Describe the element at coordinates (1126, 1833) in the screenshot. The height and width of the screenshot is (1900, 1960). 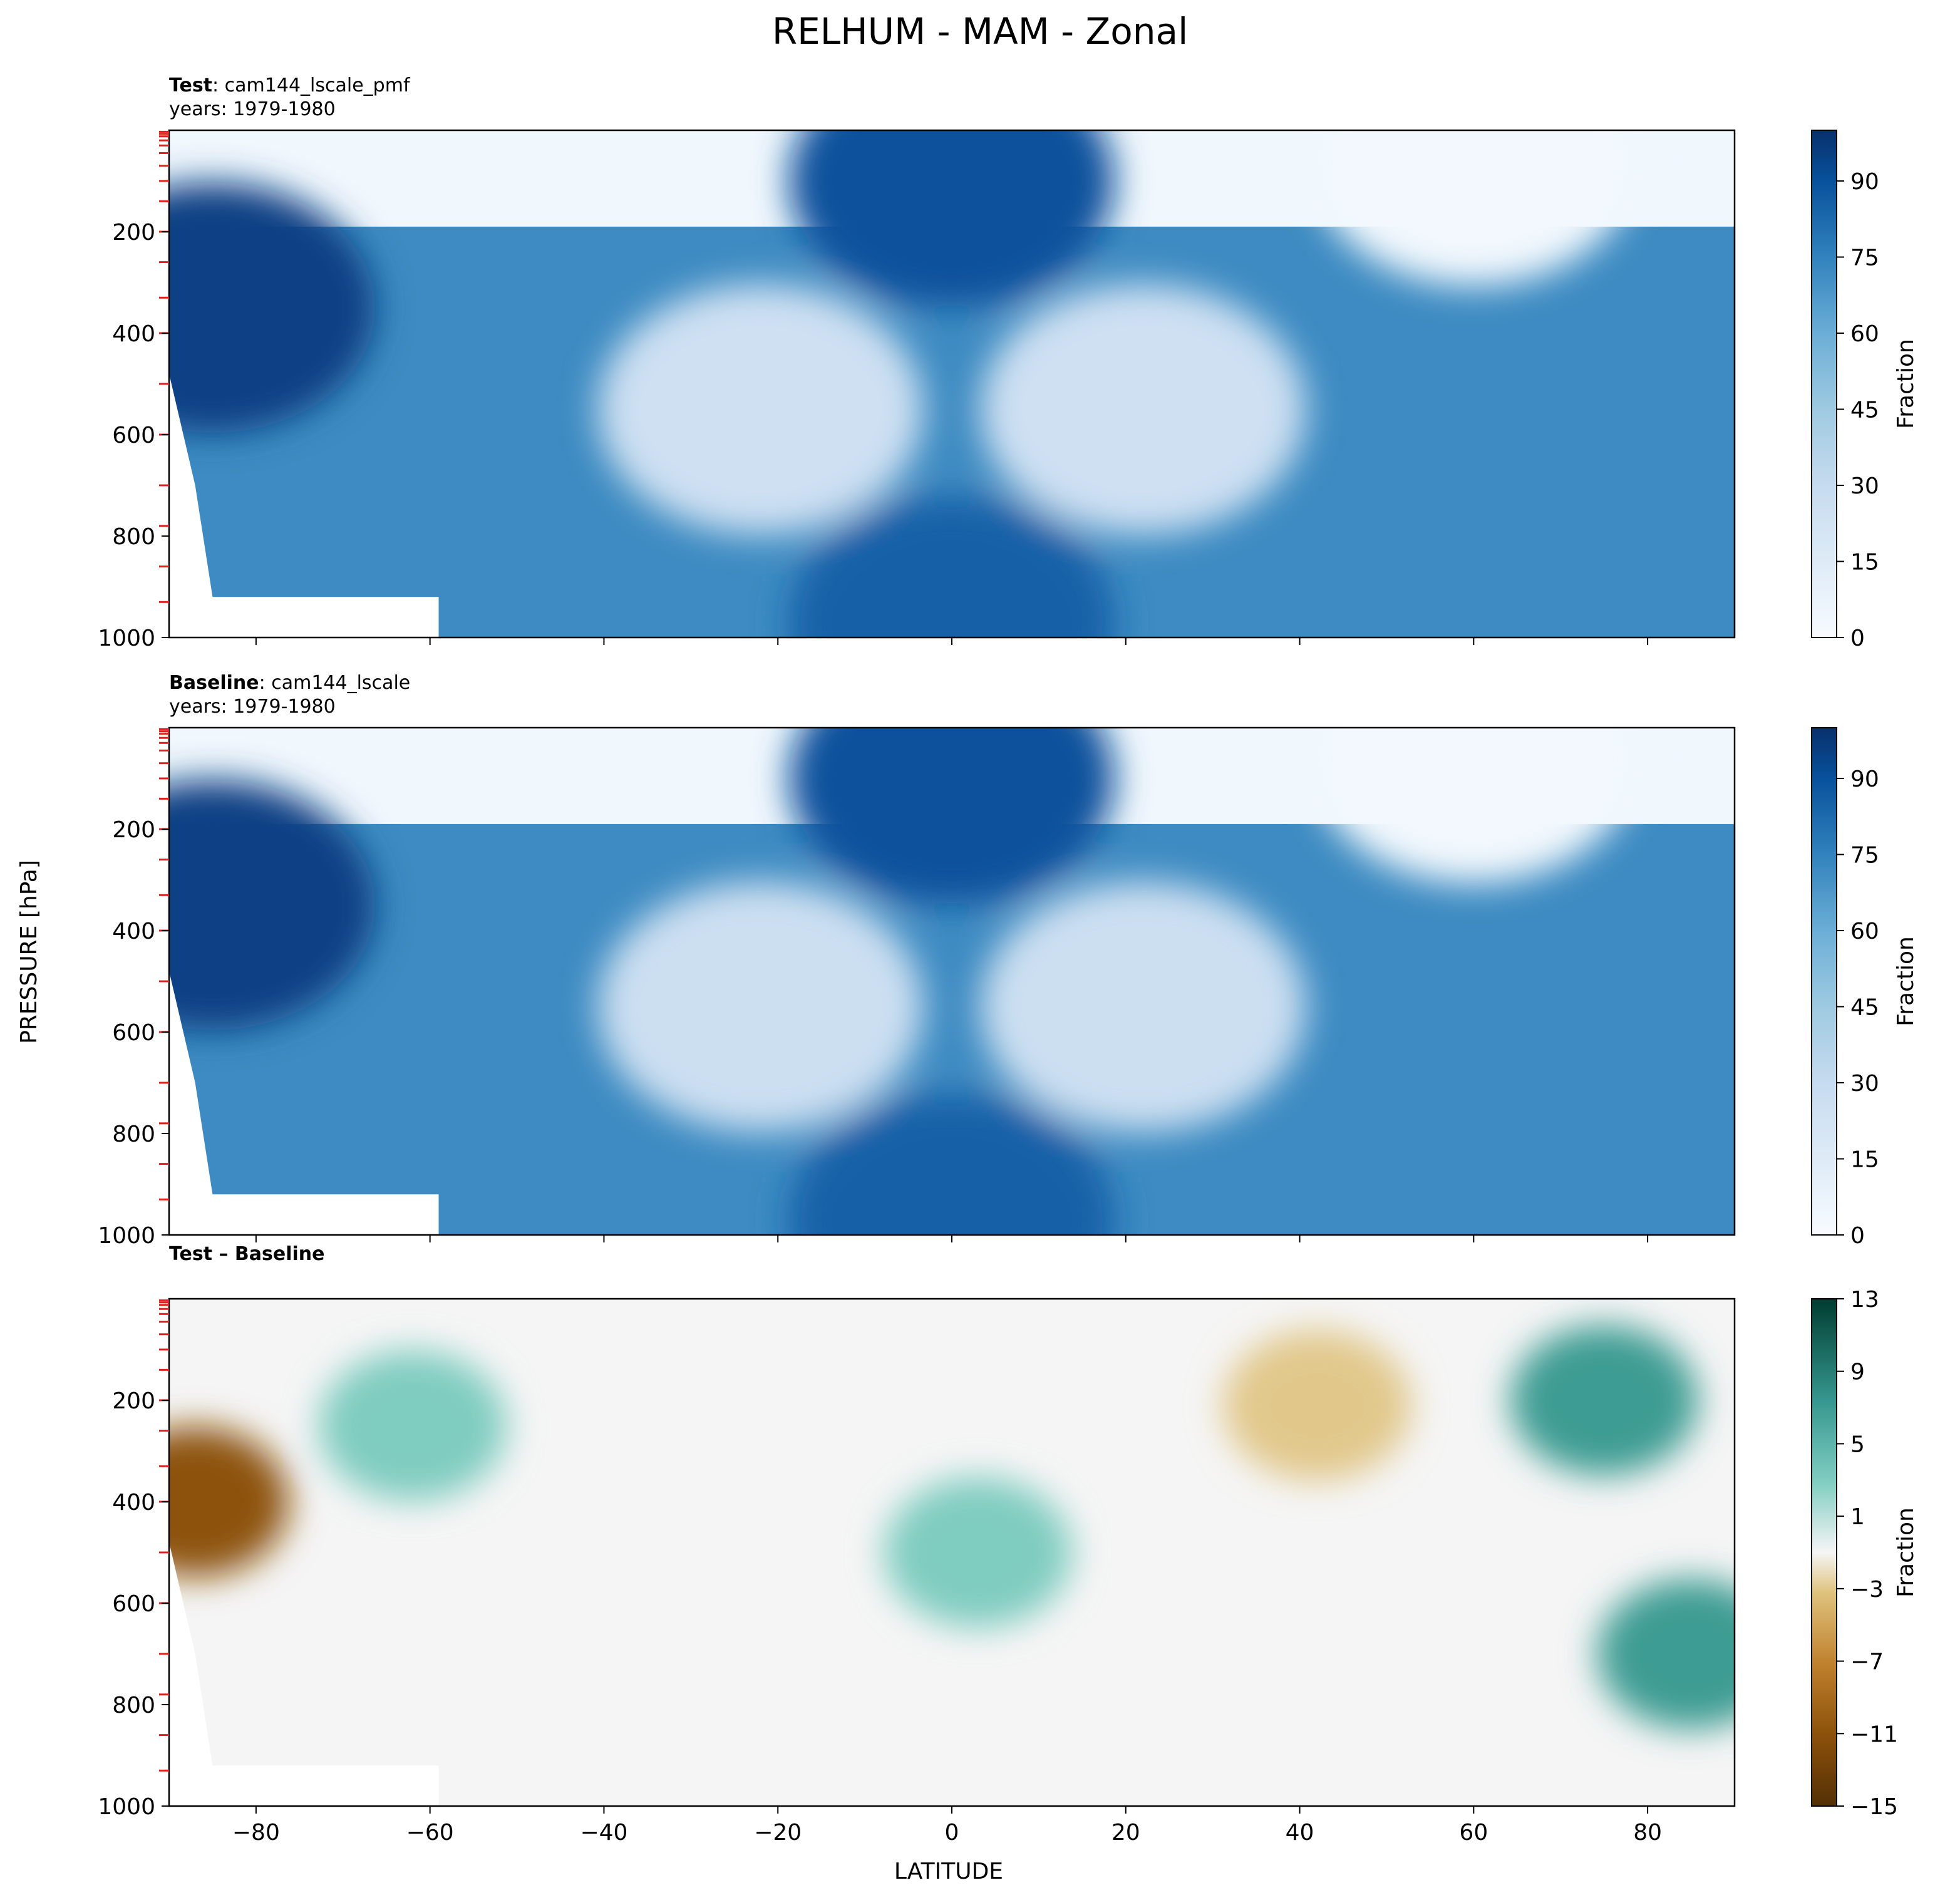
I see `x-tick-label: 20` at that location.